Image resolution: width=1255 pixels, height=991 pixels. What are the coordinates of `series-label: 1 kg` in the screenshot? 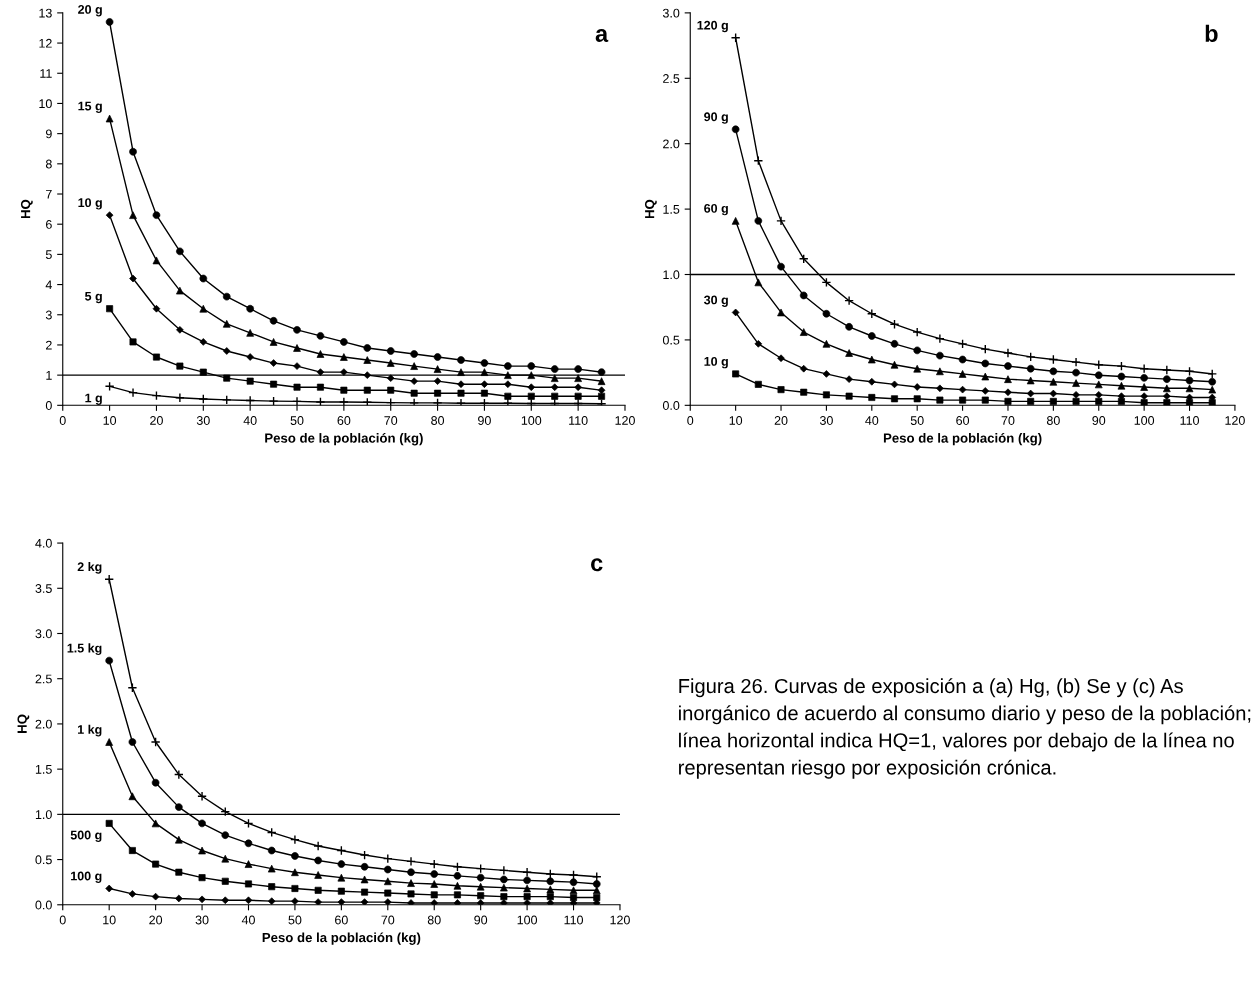 It's located at (90, 730).